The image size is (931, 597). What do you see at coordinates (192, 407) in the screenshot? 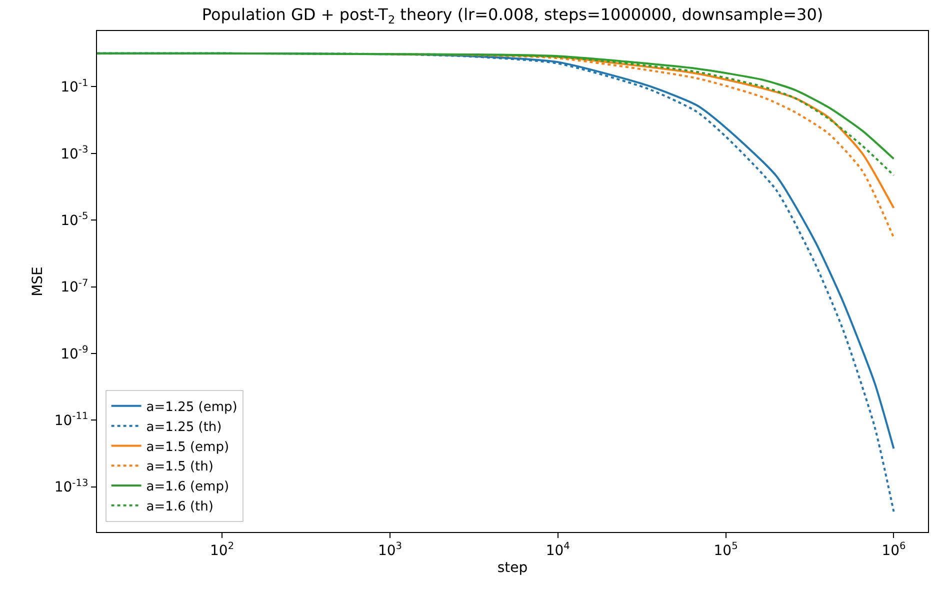
I see `legend-label: a=1.25 (emp)` at bounding box center [192, 407].